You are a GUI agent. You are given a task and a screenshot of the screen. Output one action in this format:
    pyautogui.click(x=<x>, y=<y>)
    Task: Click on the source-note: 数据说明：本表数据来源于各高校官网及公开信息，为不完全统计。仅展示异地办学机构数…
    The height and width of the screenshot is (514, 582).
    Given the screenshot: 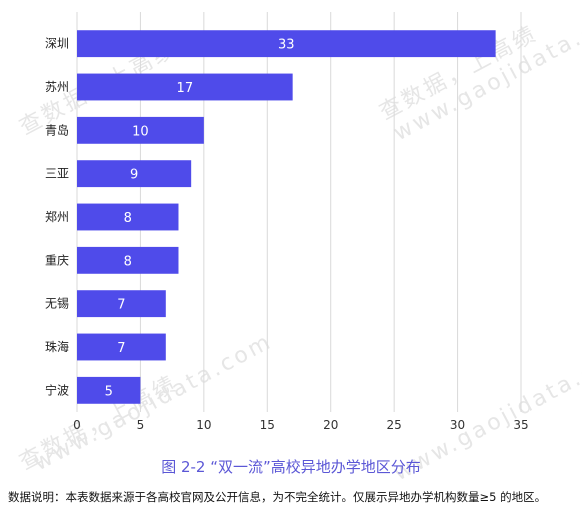 What is the action you would take?
    pyautogui.click(x=277, y=497)
    